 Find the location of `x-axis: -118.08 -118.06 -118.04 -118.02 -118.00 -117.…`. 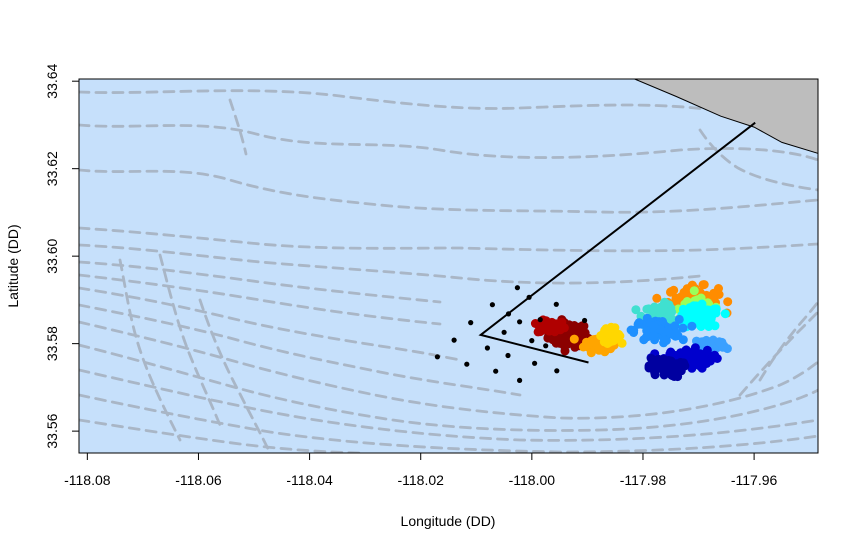

x-axis: -118.08 -118.06 -118.04 -118.02 -118.00 -117.… is located at coordinates (421, 470).